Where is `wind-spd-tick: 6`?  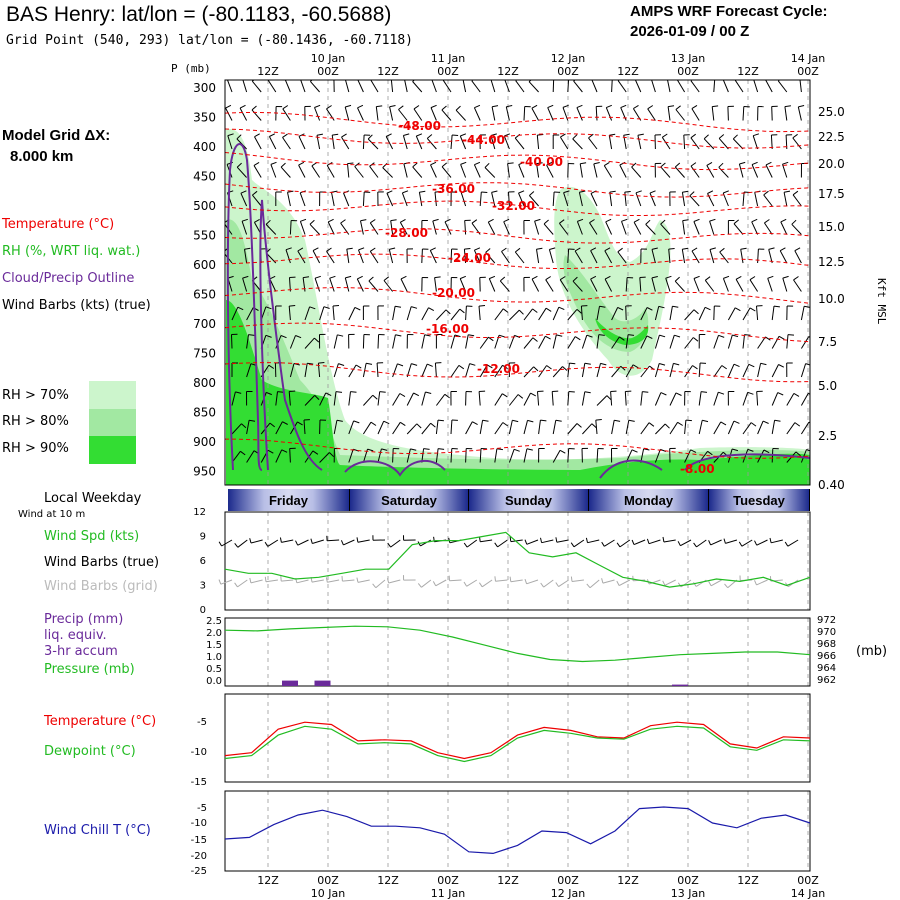 wind-spd-tick: 6 is located at coordinates (203, 561).